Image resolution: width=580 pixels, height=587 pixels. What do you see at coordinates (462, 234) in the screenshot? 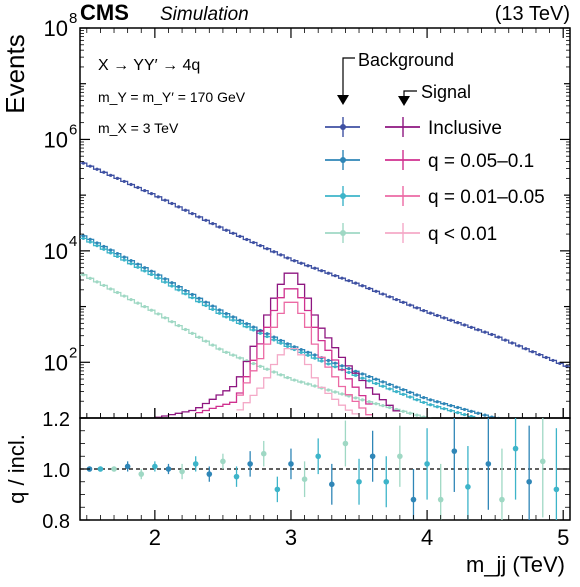
I see `legend-label-3: q < 0.01` at bounding box center [462, 234].